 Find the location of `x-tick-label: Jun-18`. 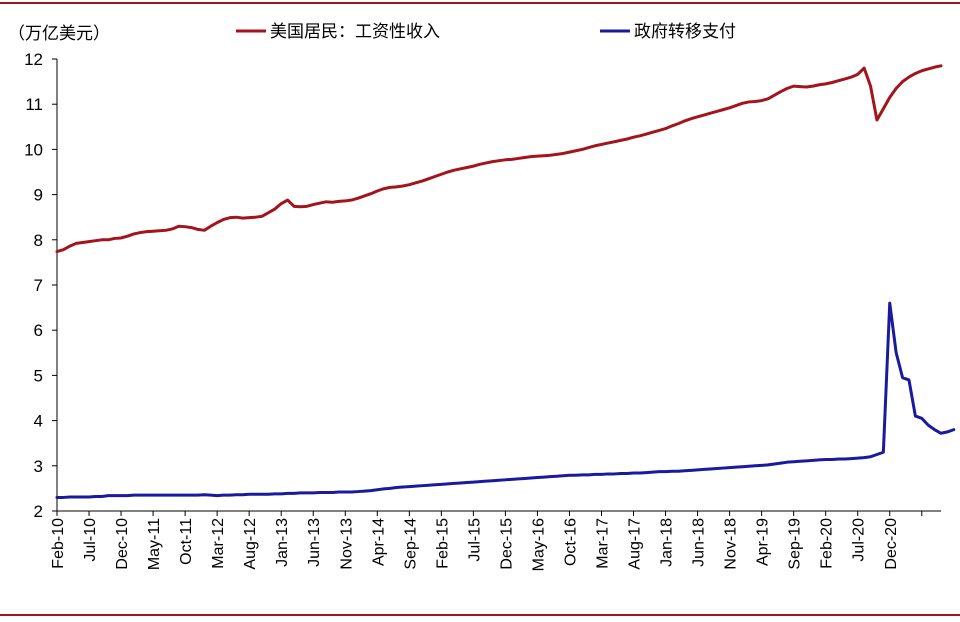

x-tick-label: Jun-18 is located at coordinates (699, 542).